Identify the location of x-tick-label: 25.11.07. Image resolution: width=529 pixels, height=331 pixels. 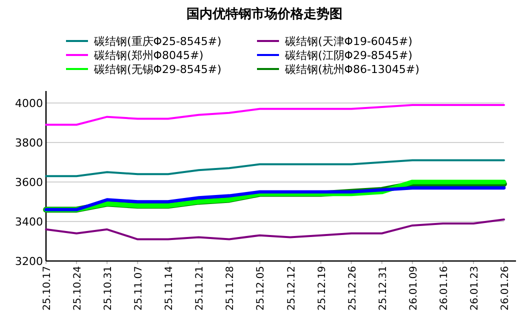
(139, 288).